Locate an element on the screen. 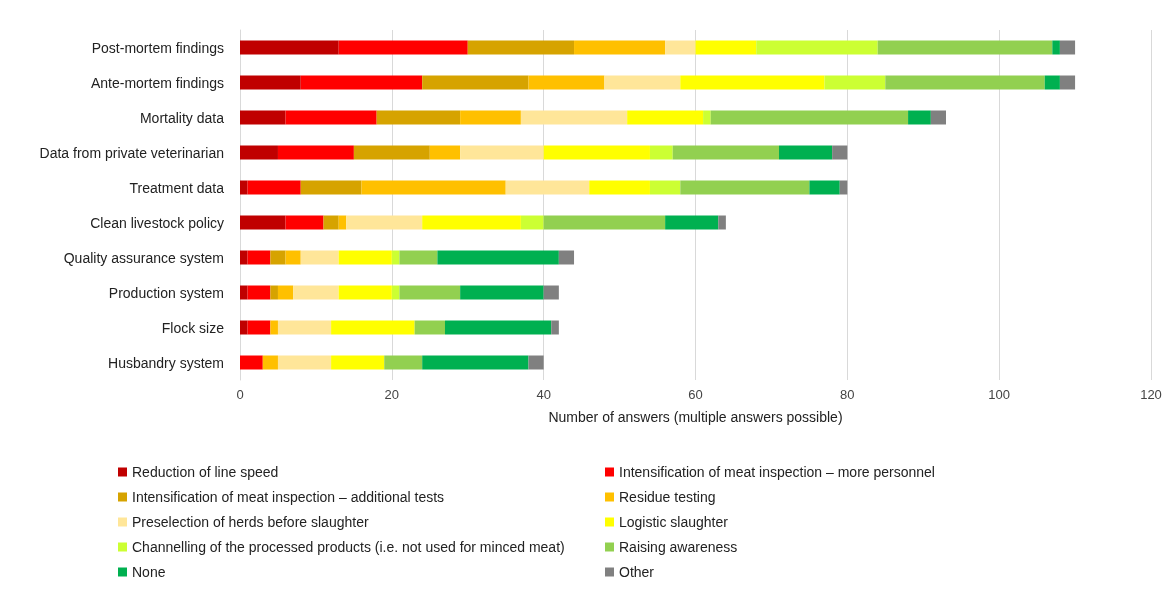 The height and width of the screenshot is (605, 1167). legend-label: Reduction of line speed is located at coordinates (205, 472).